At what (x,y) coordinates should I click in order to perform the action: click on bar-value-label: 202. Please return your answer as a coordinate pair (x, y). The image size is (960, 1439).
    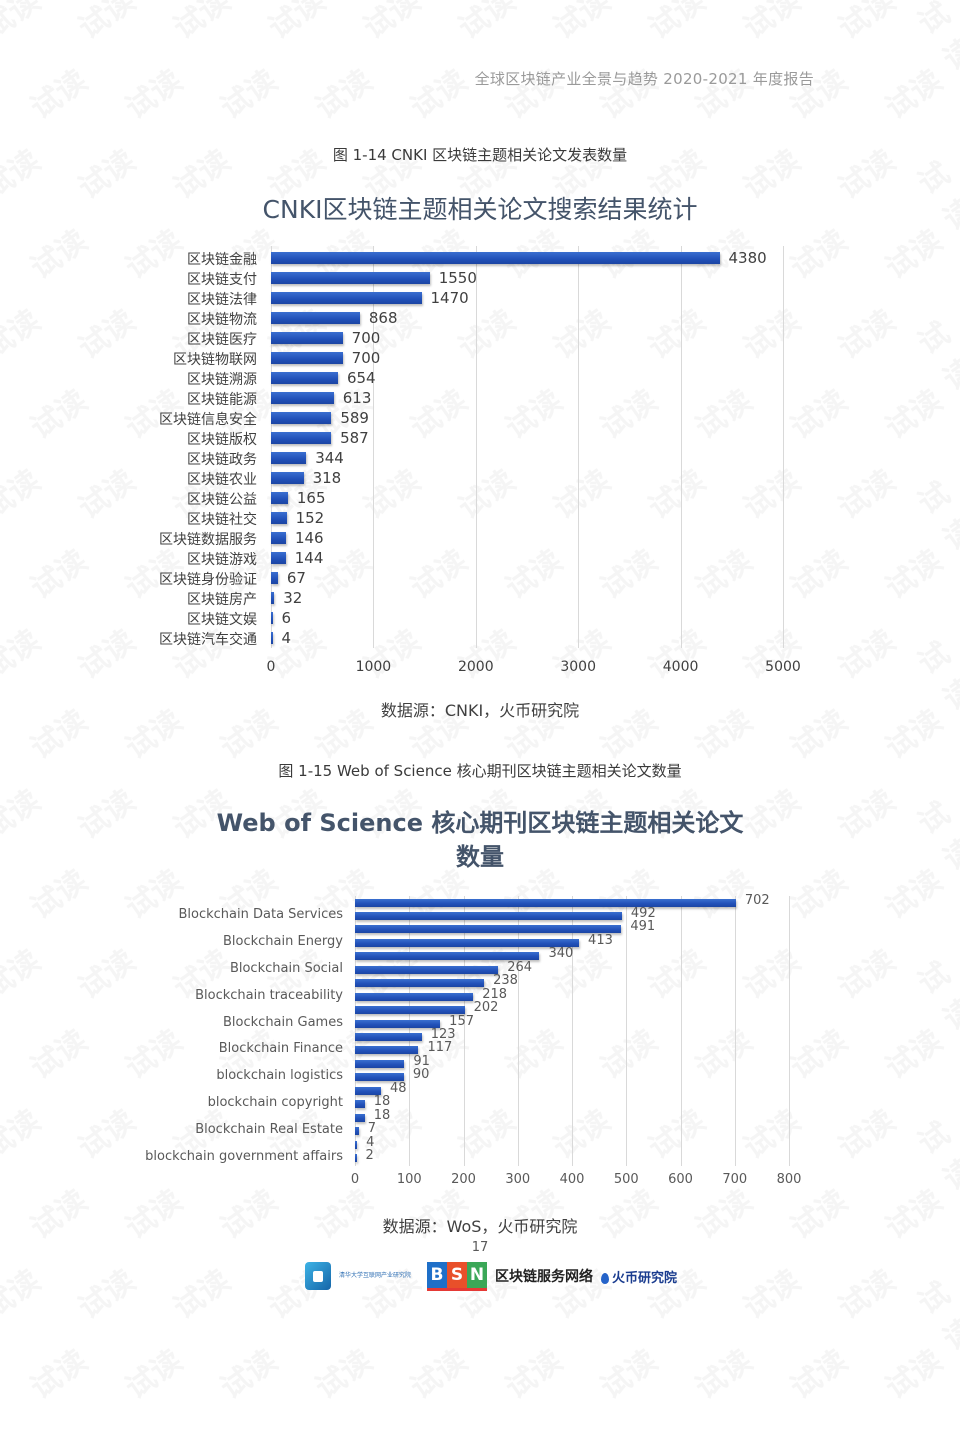
    Looking at the image, I should click on (486, 1008).